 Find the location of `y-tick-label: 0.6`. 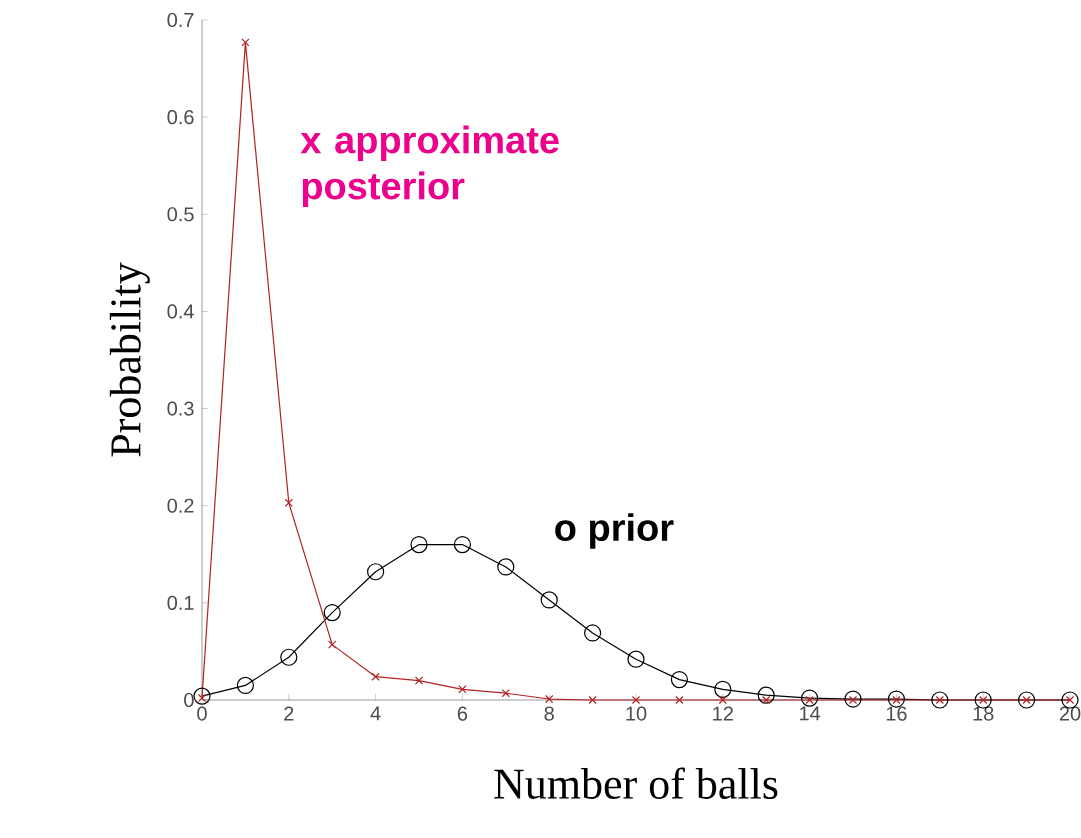

y-tick-label: 0.6 is located at coordinates (180, 117).